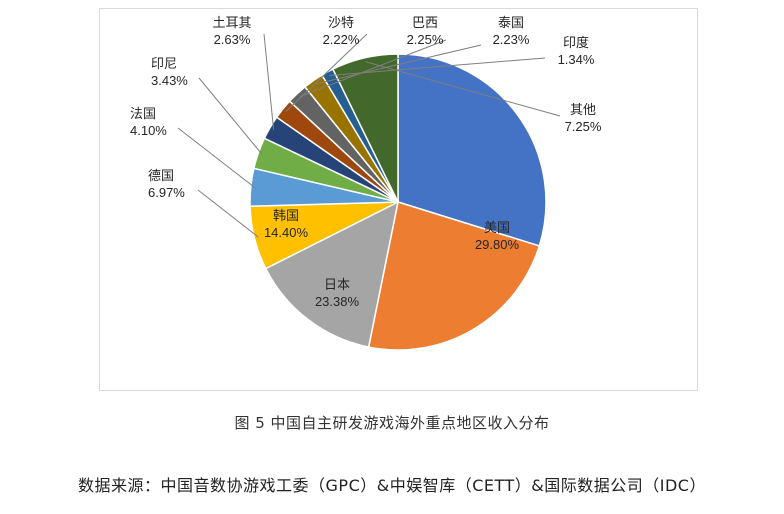 The width and height of the screenshot is (784, 514). Describe the element at coordinates (583, 110) in the screenshot. I see `slice-category-label-12: 其他` at that location.